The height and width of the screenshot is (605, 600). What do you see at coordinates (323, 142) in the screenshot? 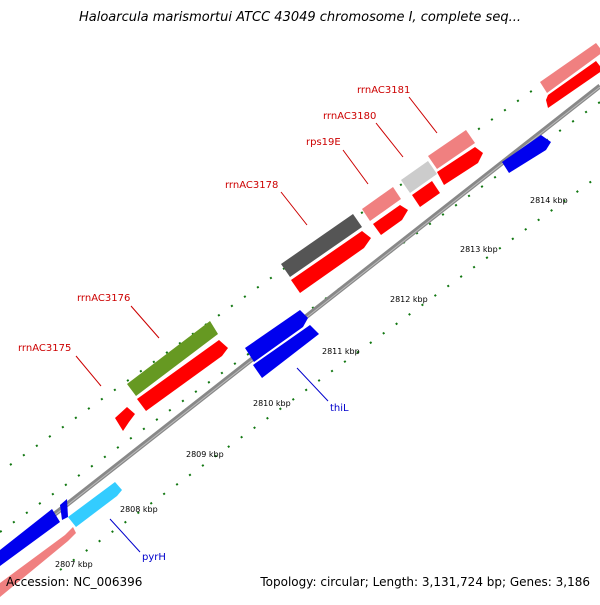
I see `label-rps19E: rps19E` at bounding box center [323, 142].